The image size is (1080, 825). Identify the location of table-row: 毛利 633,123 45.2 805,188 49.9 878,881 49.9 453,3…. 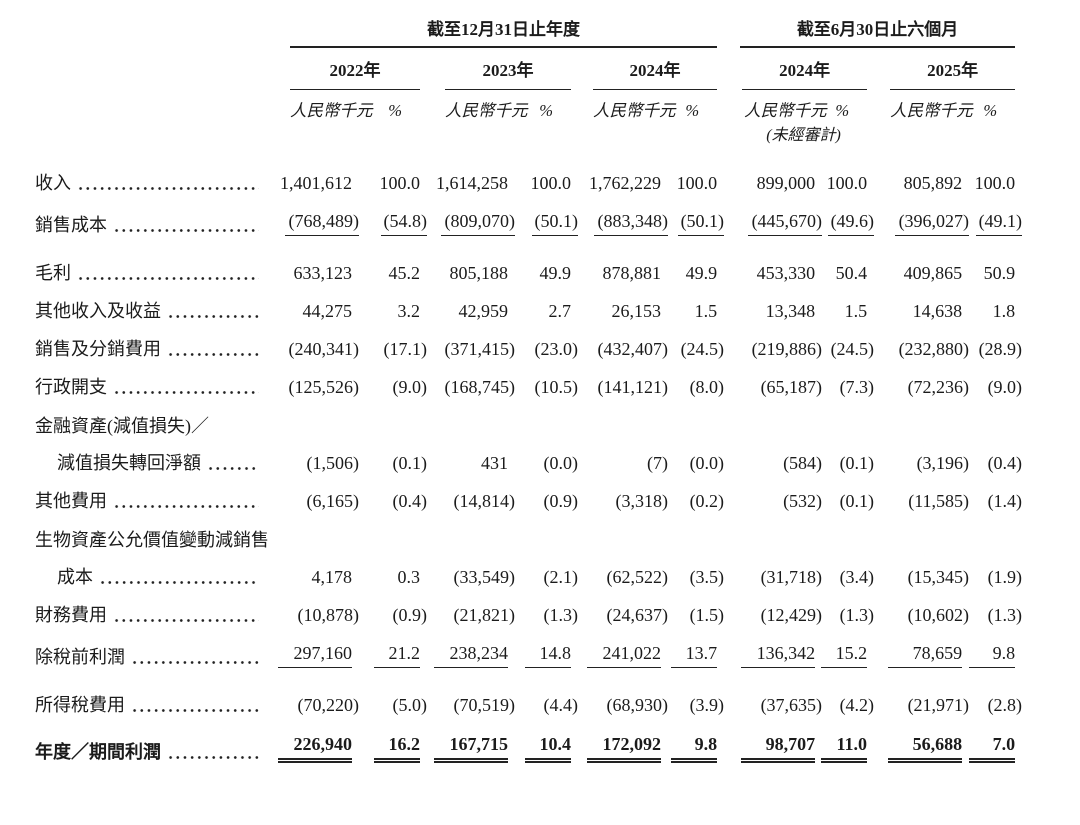
(525, 273).